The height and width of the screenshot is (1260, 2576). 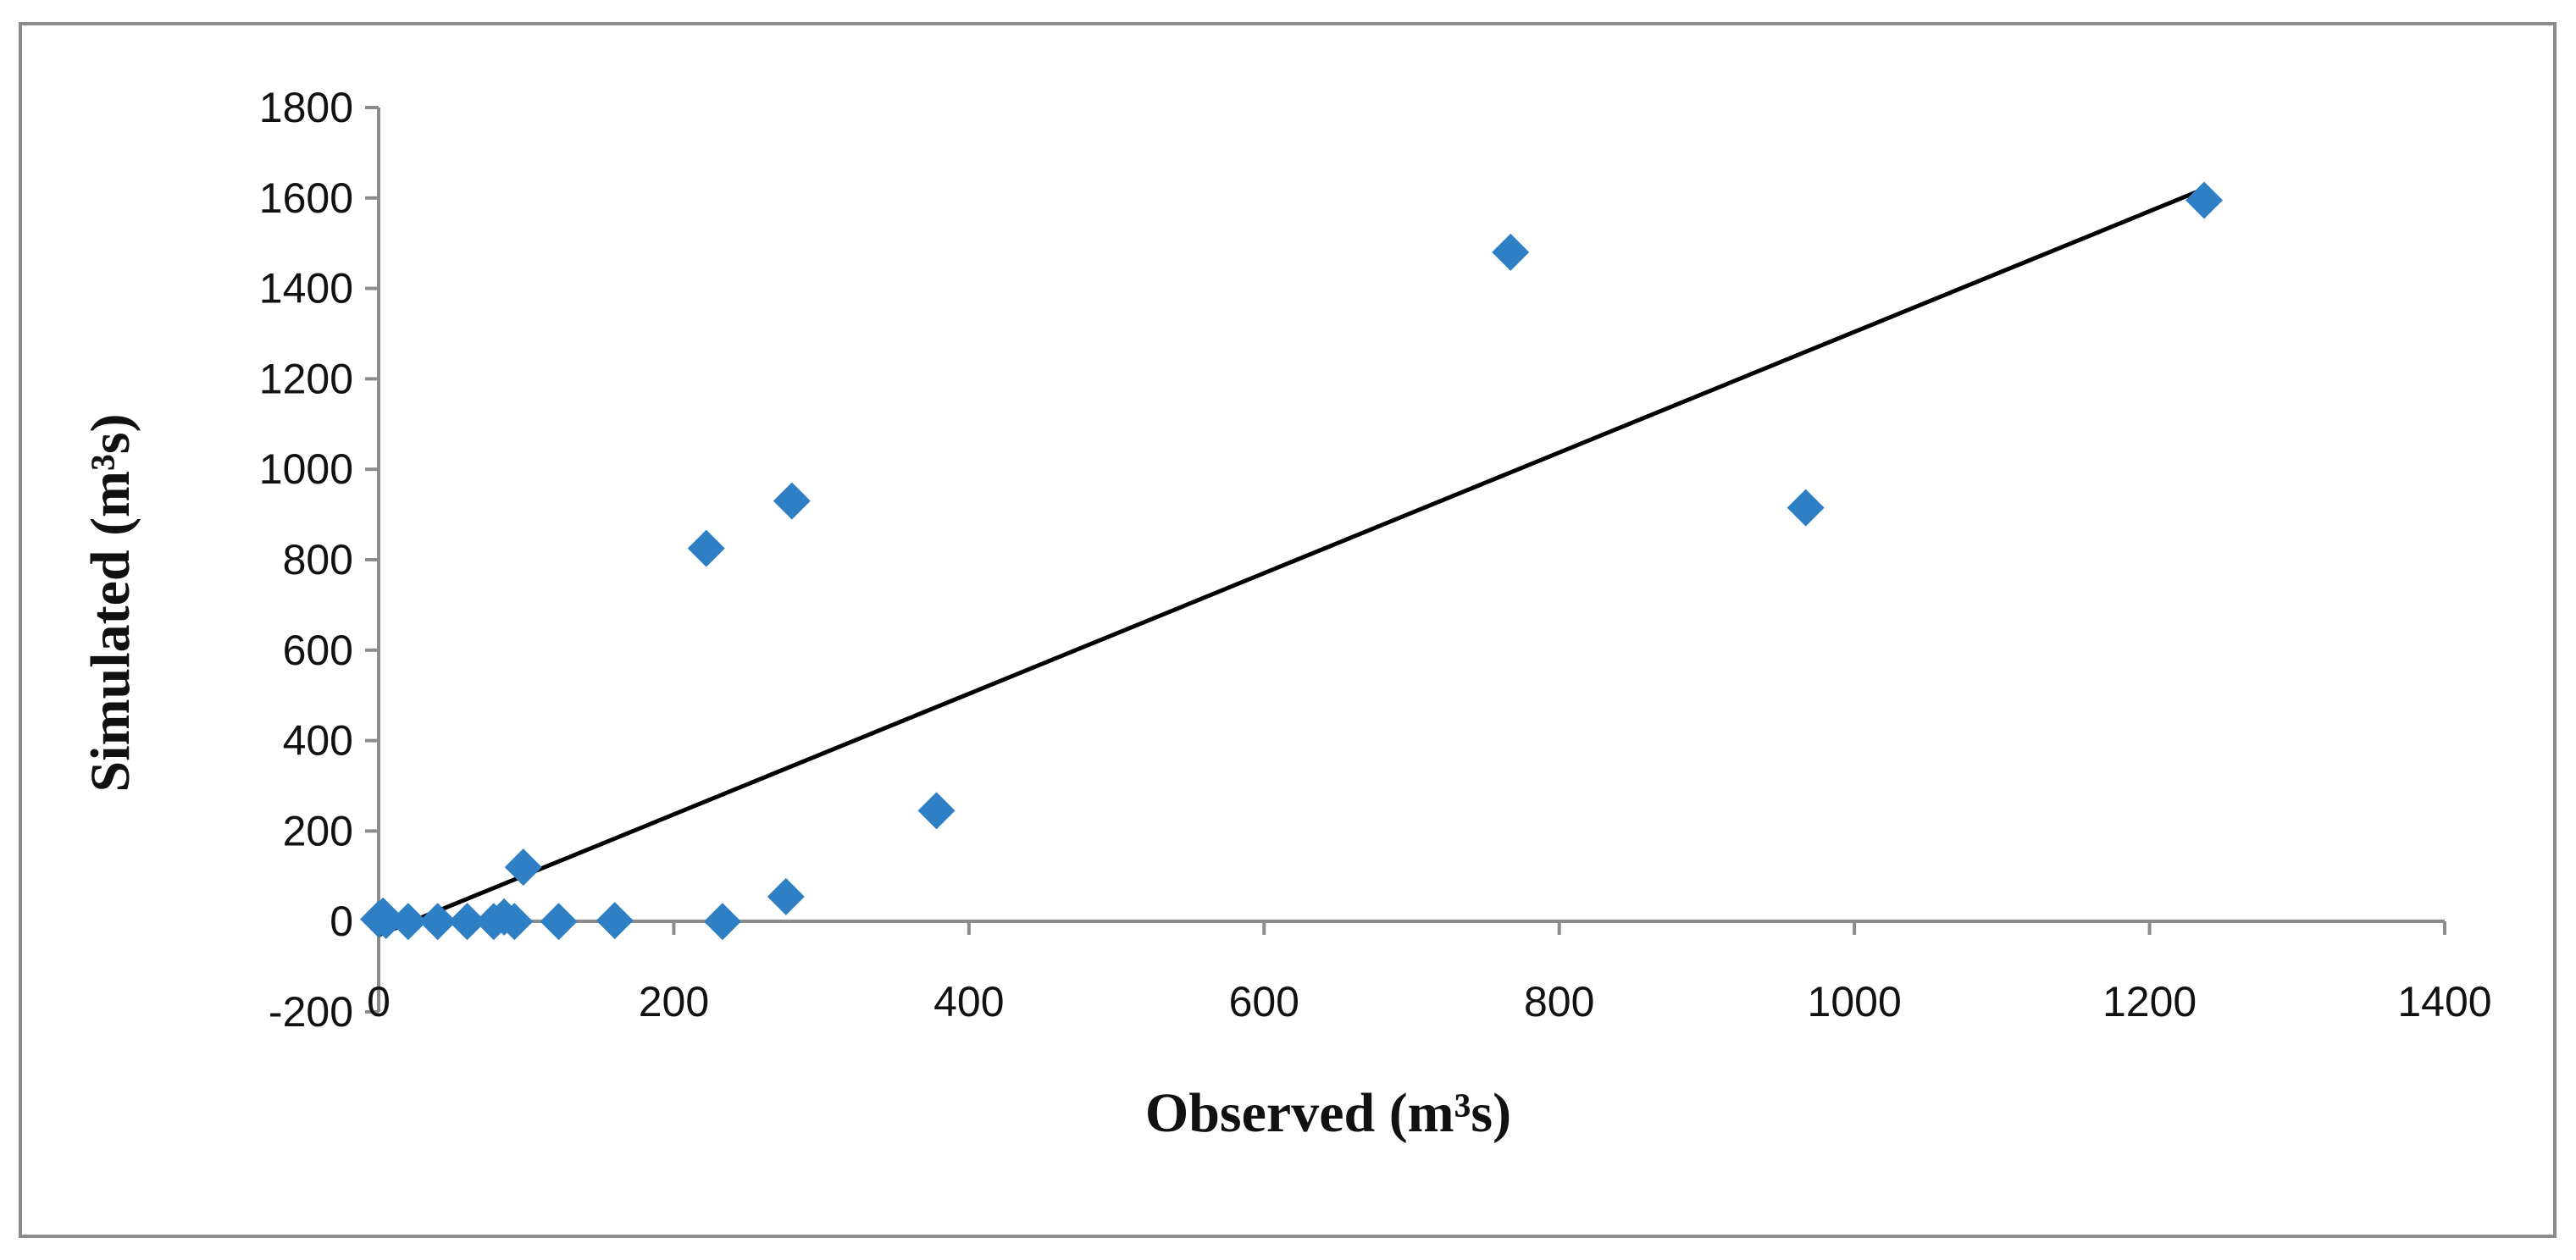 I want to click on x-tick-label: 1200, so click(x=2149, y=1001).